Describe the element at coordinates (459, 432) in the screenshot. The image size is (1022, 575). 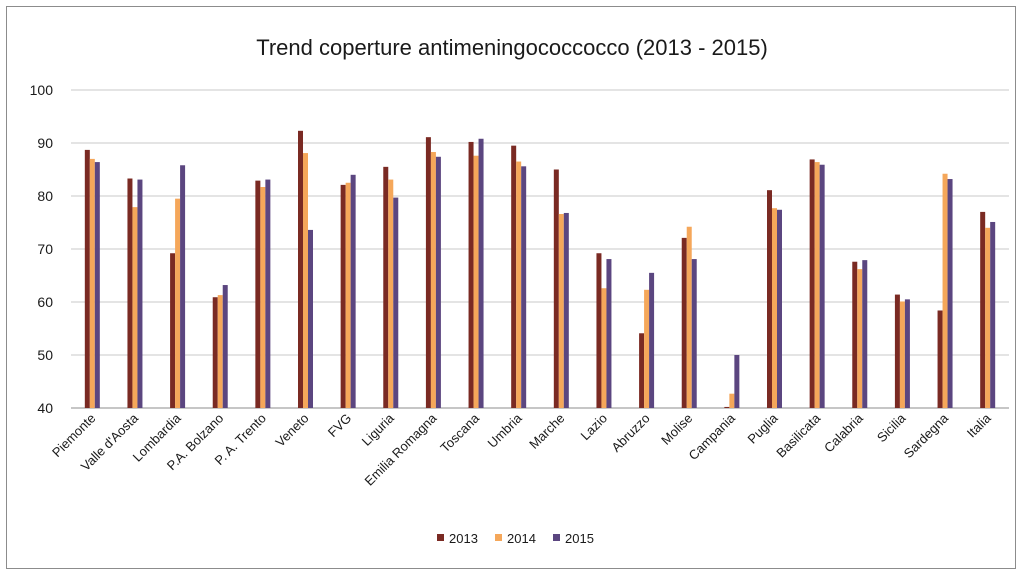
I see `x-tick-label: Toscana` at that location.